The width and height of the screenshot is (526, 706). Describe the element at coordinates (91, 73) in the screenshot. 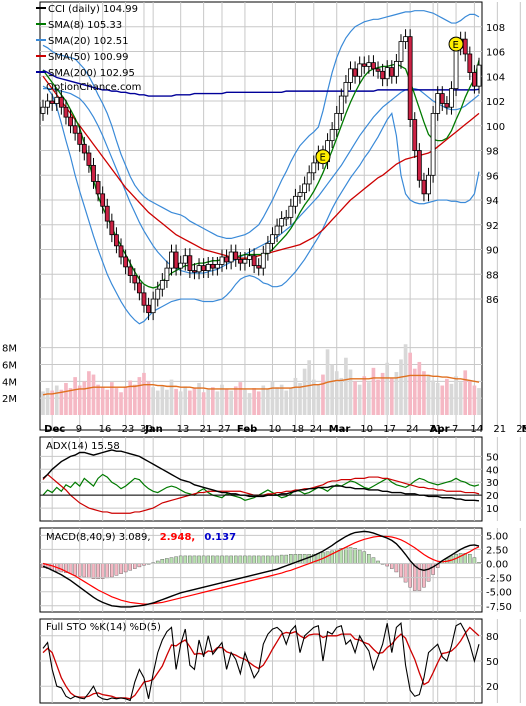

I see `legend-sma200: SMA(200) 102.95` at that location.